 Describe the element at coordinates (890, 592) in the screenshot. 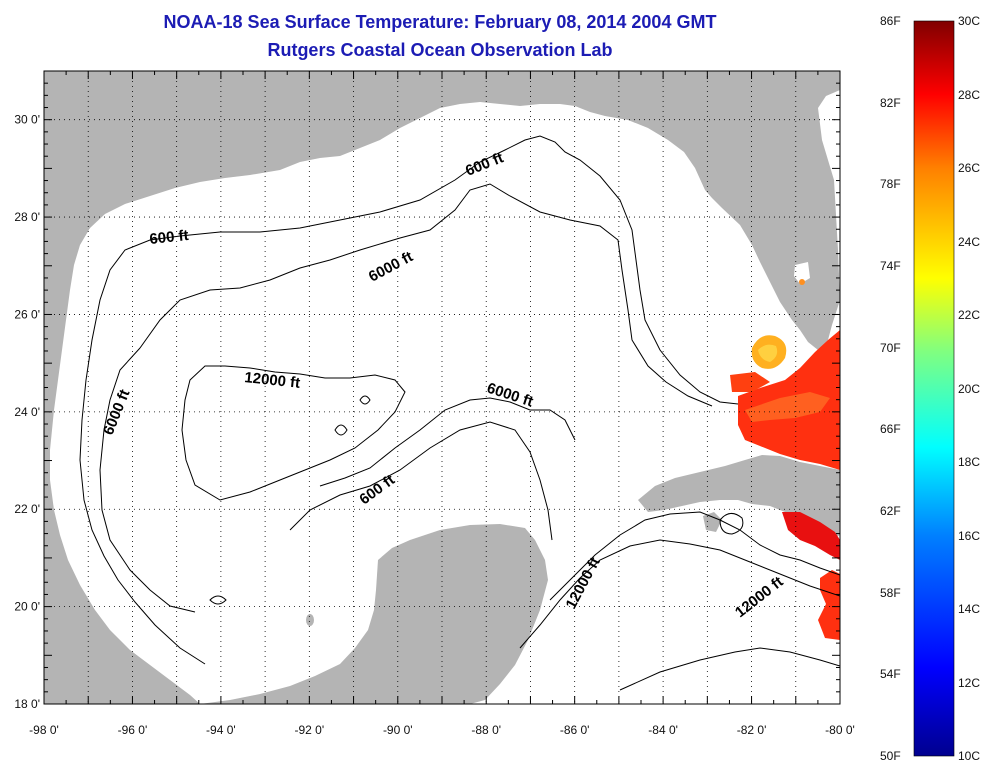

I see `colorbar-label-fahrenheit: 58F` at that location.